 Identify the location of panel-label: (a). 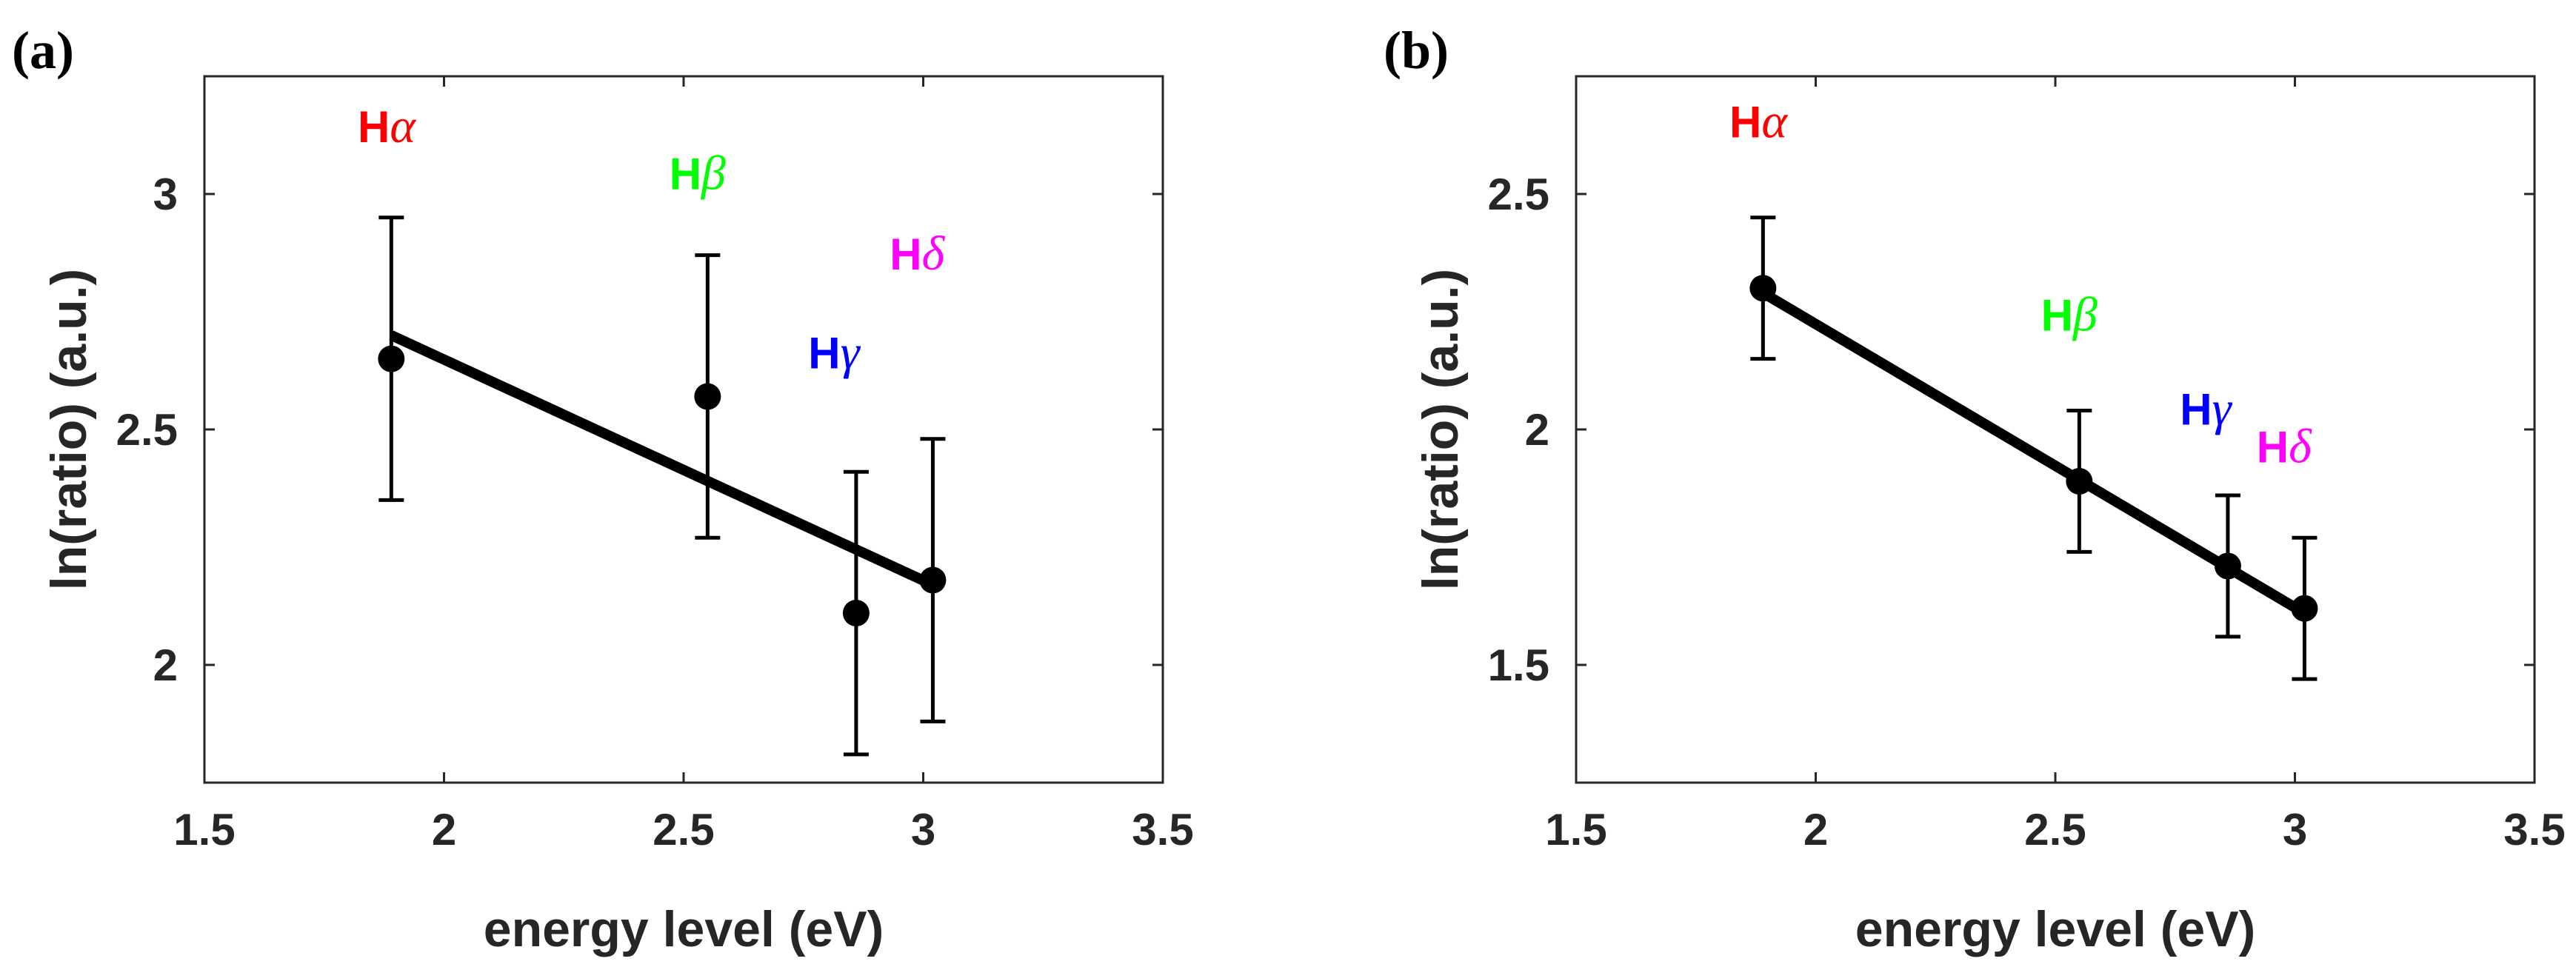
(43, 50).